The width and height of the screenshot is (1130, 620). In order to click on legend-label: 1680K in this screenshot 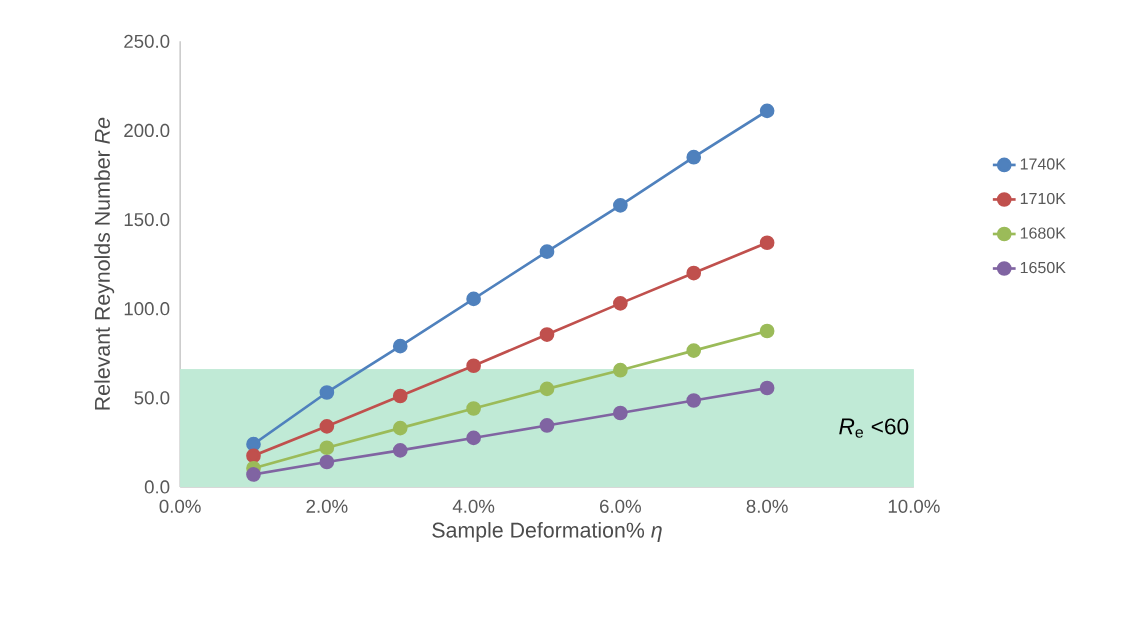, I will do `click(1043, 233)`.